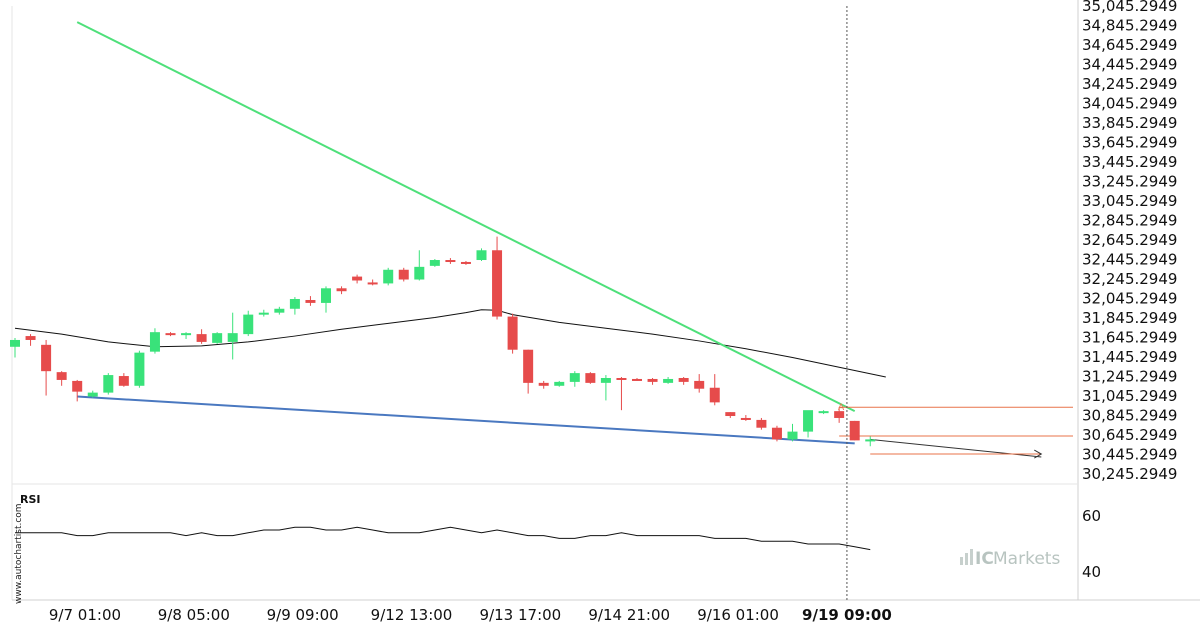 The width and height of the screenshot is (1200, 630). I want to click on pattern-marker-label: A, so click(841, 408).